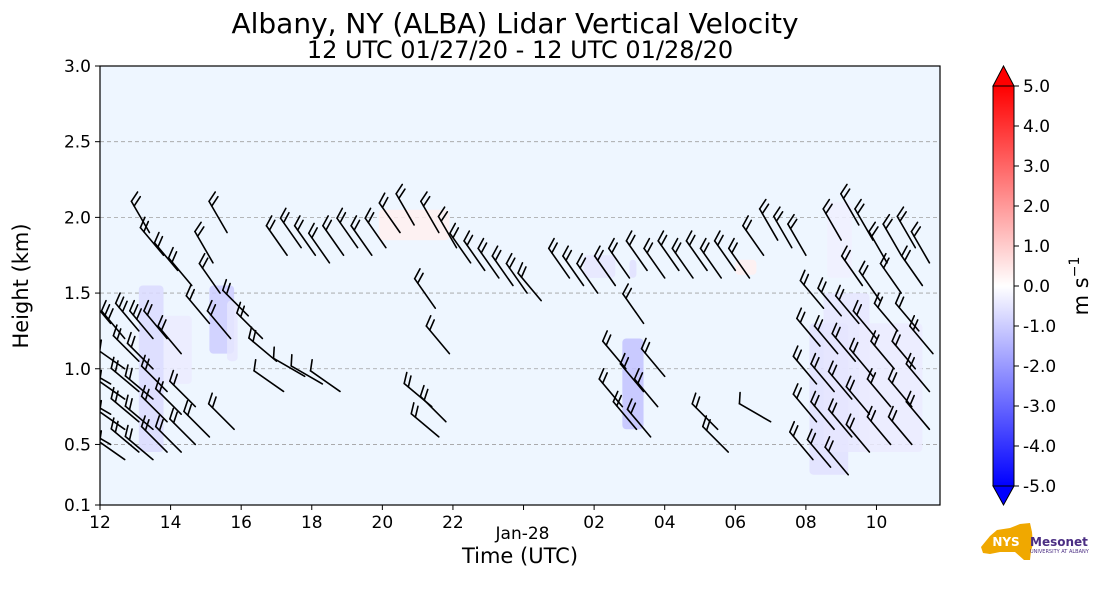 The width and height of the screenshot is (1101, 600). Describe the element at coordinates (735, 523) in the screenshot. I see `x-tick-label: 06` at that location.